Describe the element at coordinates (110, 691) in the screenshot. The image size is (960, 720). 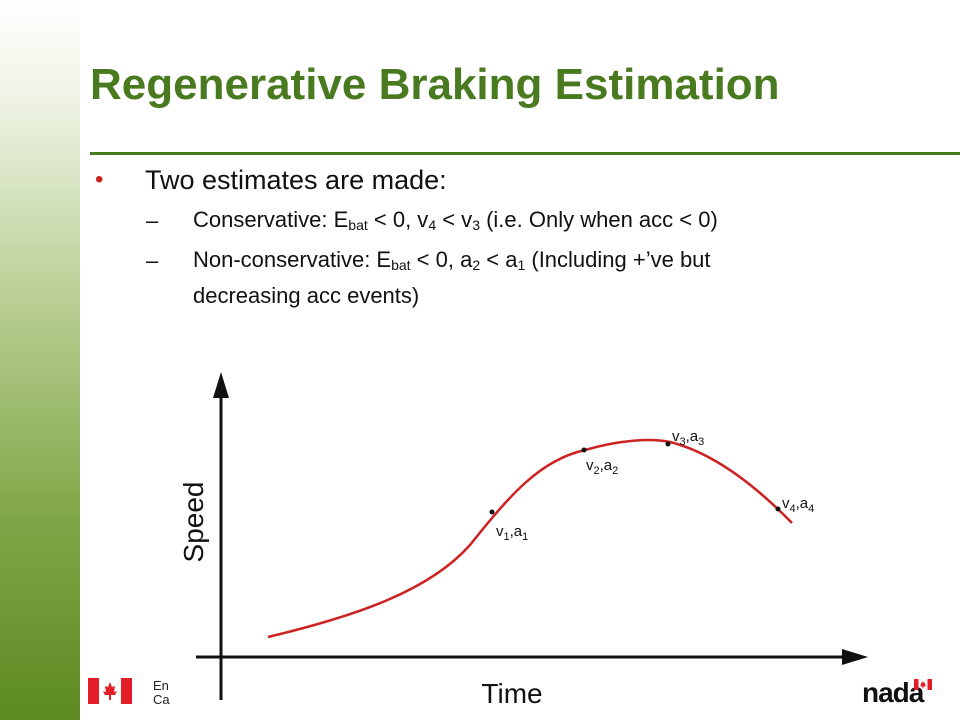
I see `canada-flag-icon` at that location.